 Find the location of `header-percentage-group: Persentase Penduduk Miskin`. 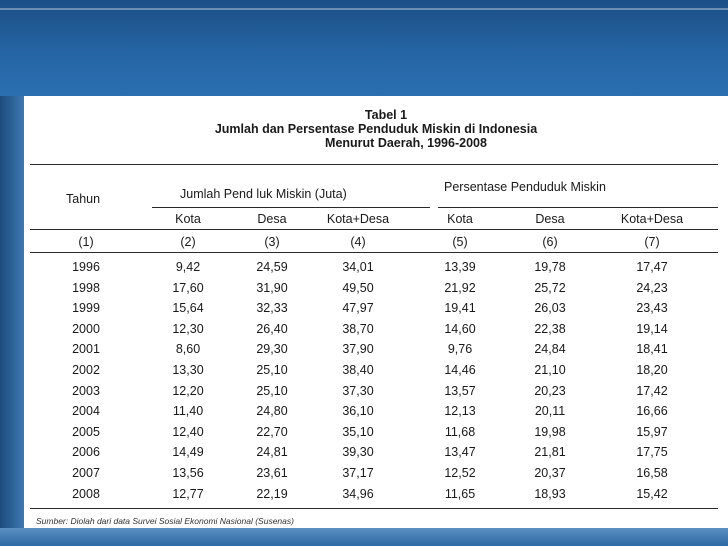

header-percentage-group: Persentase Penduduk Miskin is located at coordinates (525, 187).